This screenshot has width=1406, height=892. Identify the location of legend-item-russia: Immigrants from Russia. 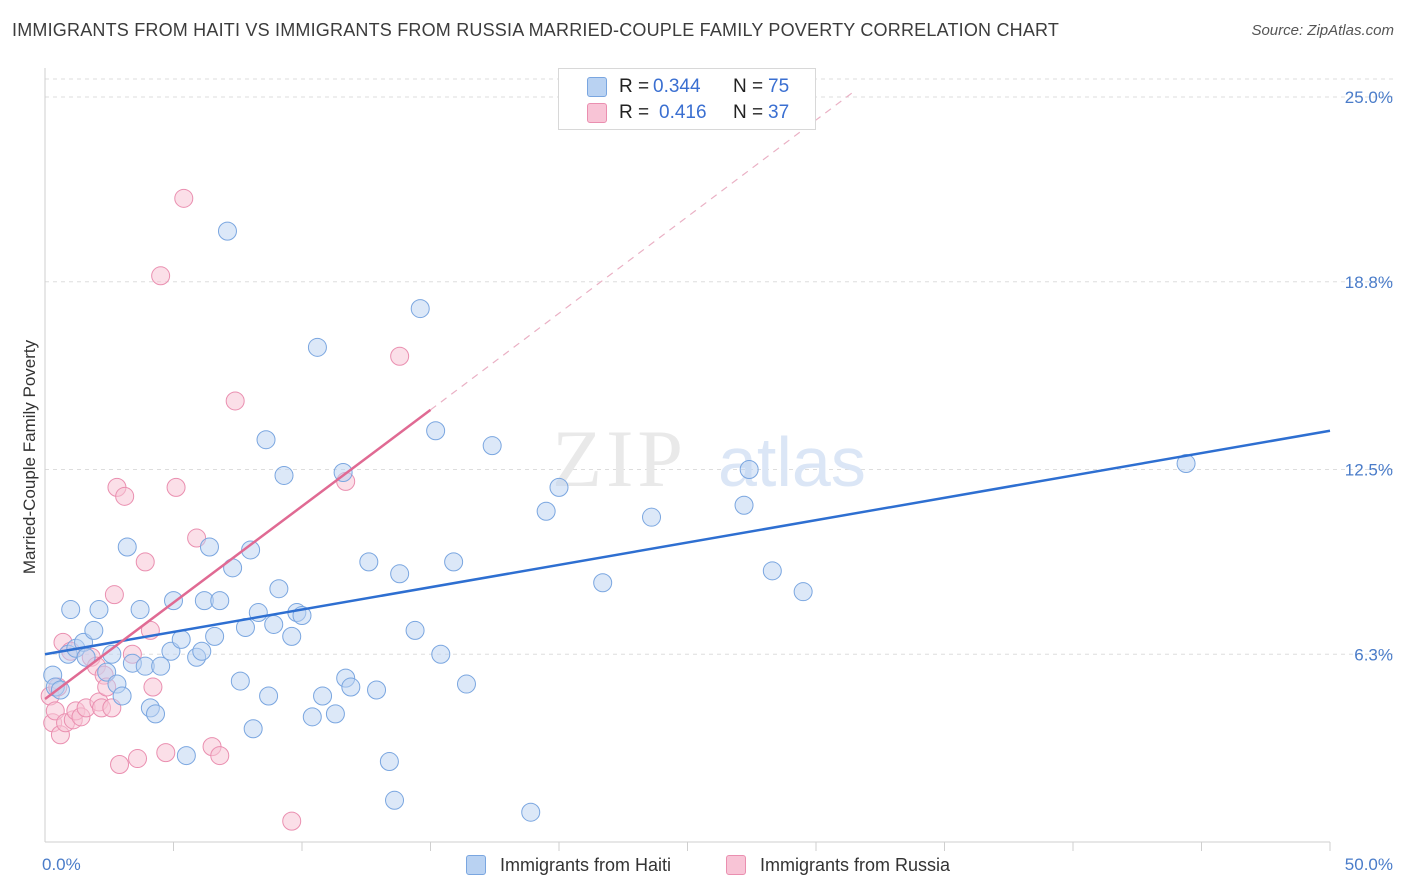
(838, 865).